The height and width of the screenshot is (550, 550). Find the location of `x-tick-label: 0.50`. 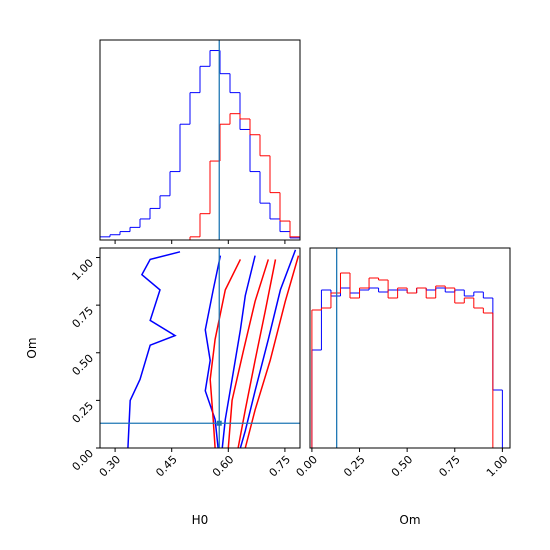

x-tick-label: 0.50 is located at coordinates (402, 466).